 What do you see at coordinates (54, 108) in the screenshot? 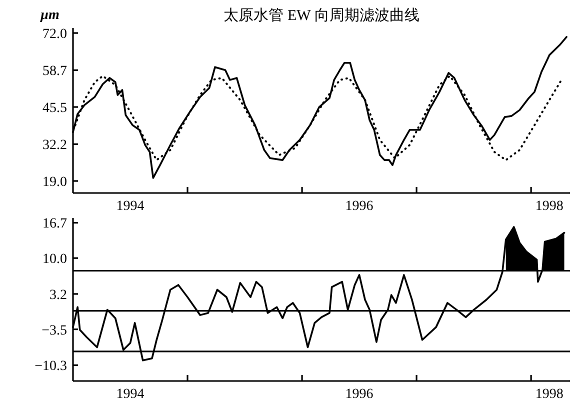
I see `y-tick-label: 45.5` at bounding box center [54, 108].